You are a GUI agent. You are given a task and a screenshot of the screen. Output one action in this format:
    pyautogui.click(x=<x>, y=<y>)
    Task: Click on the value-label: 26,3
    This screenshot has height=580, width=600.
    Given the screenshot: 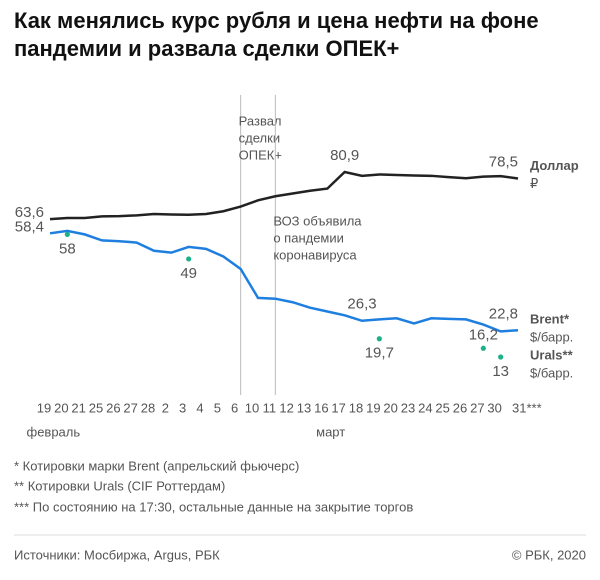 What is the action you would take?
    pyautogui.click(x=361, y=304)
    